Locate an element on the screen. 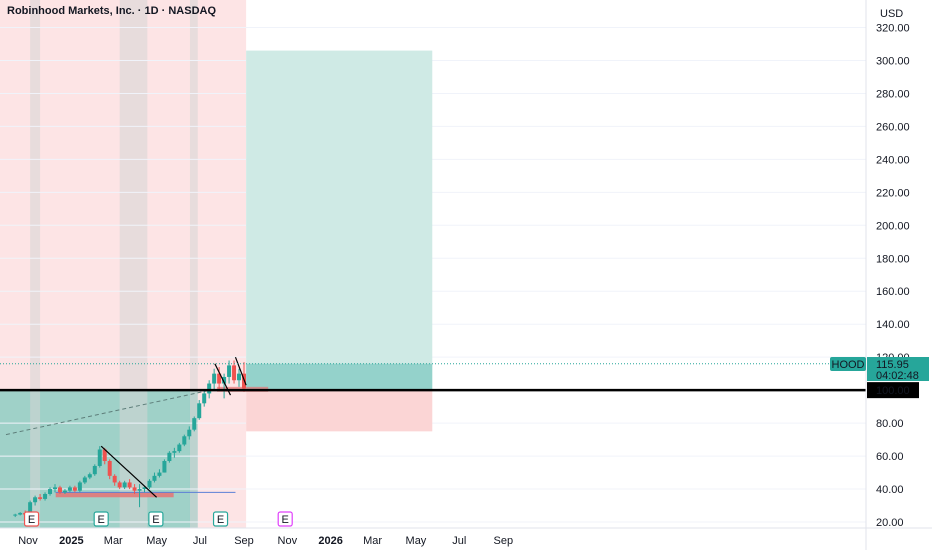  y-tick-label: 240.00 is located at coordinates (893, 160).